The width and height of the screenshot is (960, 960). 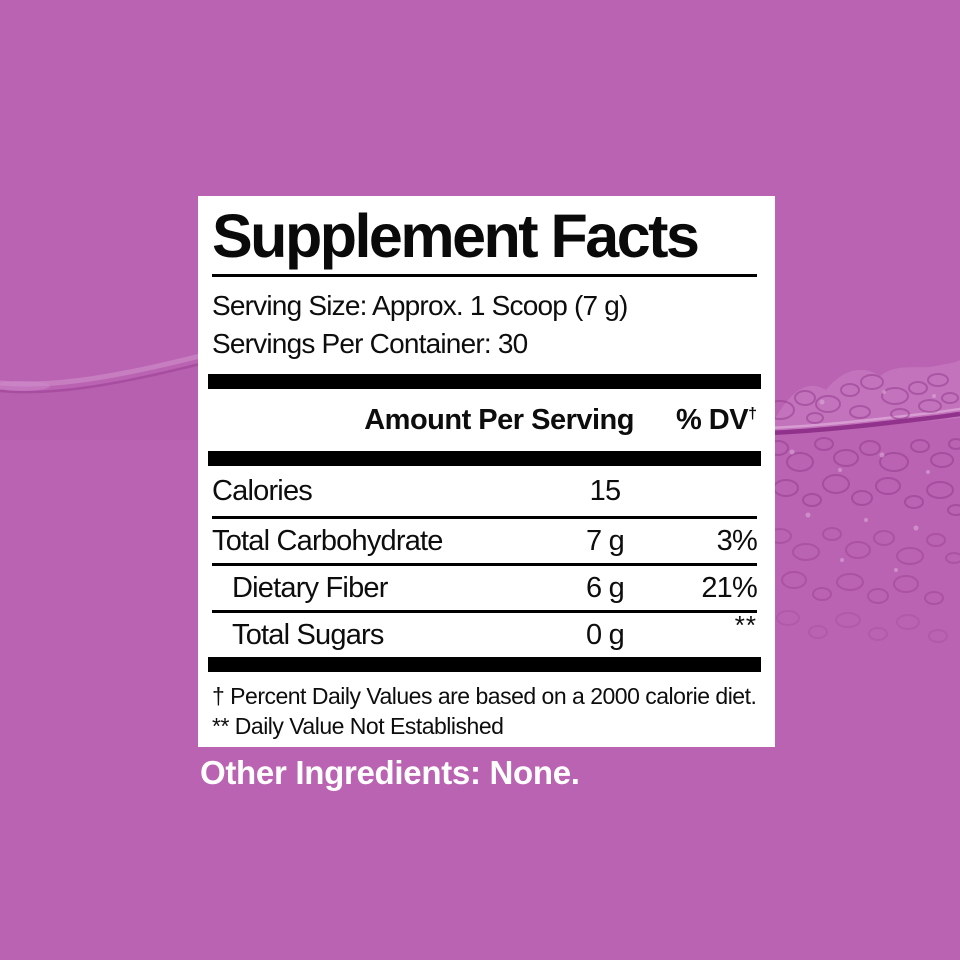 I want to click on percent-dv-header: % DV†, so click(x=714, y=420).